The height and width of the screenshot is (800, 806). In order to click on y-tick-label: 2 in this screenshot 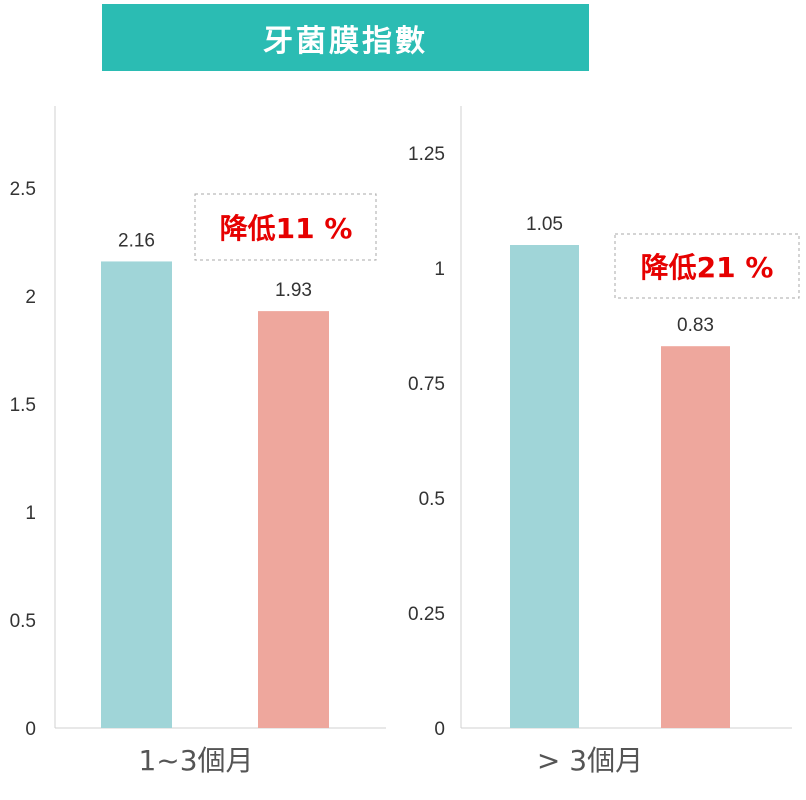, I will do `click(30, 297)`.